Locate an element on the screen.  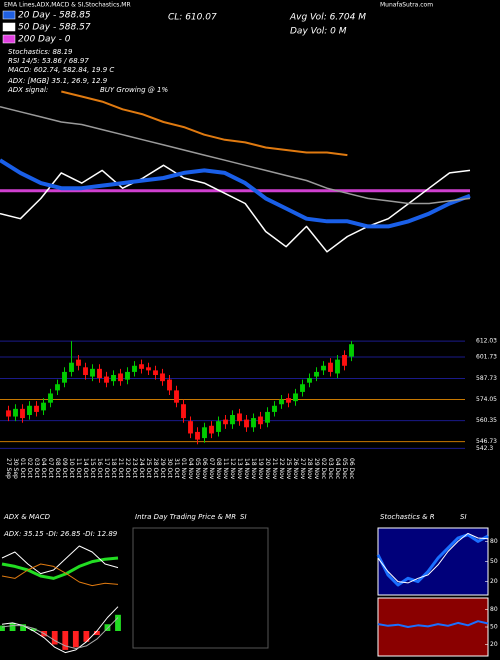
x-tick-label: 09 Oct is located at coordinates (64, 468).